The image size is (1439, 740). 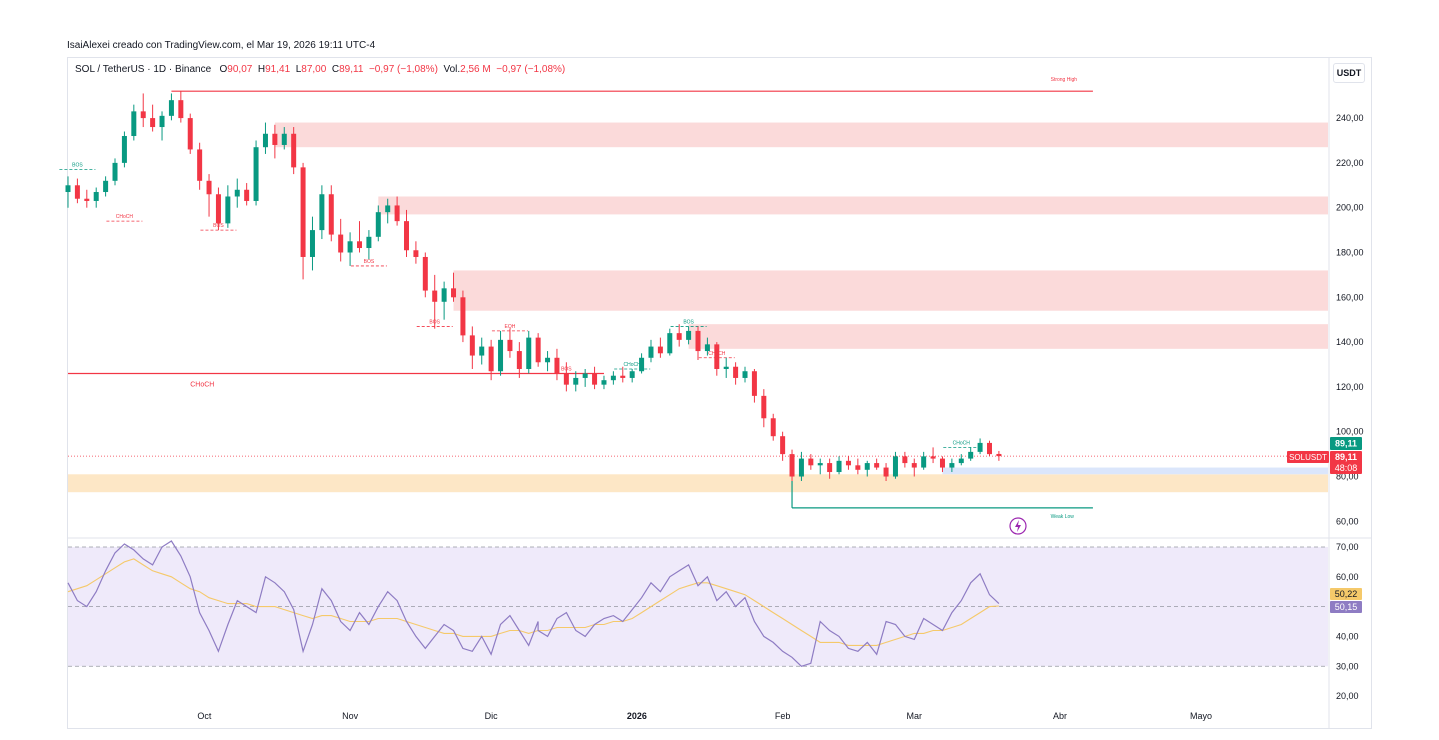 What do you see at coordinates (1060, 716) in the screenshot?
I see `time-tick-6: Abr` at bounding box center [1060, 716].